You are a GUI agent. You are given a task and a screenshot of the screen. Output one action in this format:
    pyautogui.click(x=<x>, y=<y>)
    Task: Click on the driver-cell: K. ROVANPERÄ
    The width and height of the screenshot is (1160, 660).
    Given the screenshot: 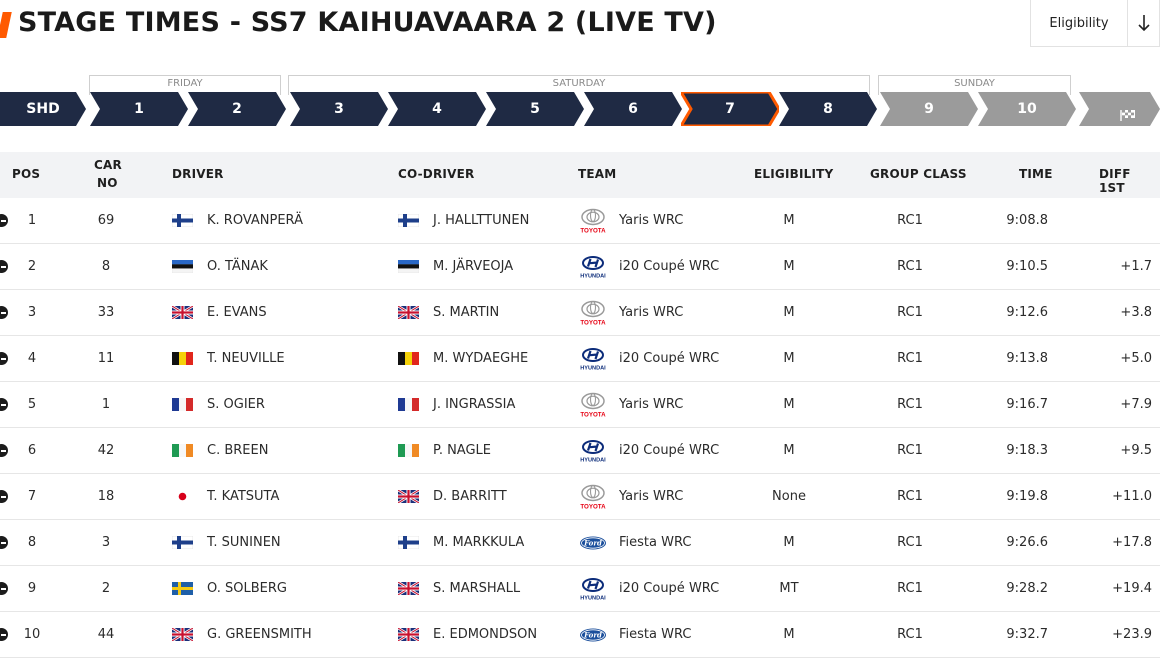 What is the action you would take?
    pyautogui.click(x=282, y=220)
    